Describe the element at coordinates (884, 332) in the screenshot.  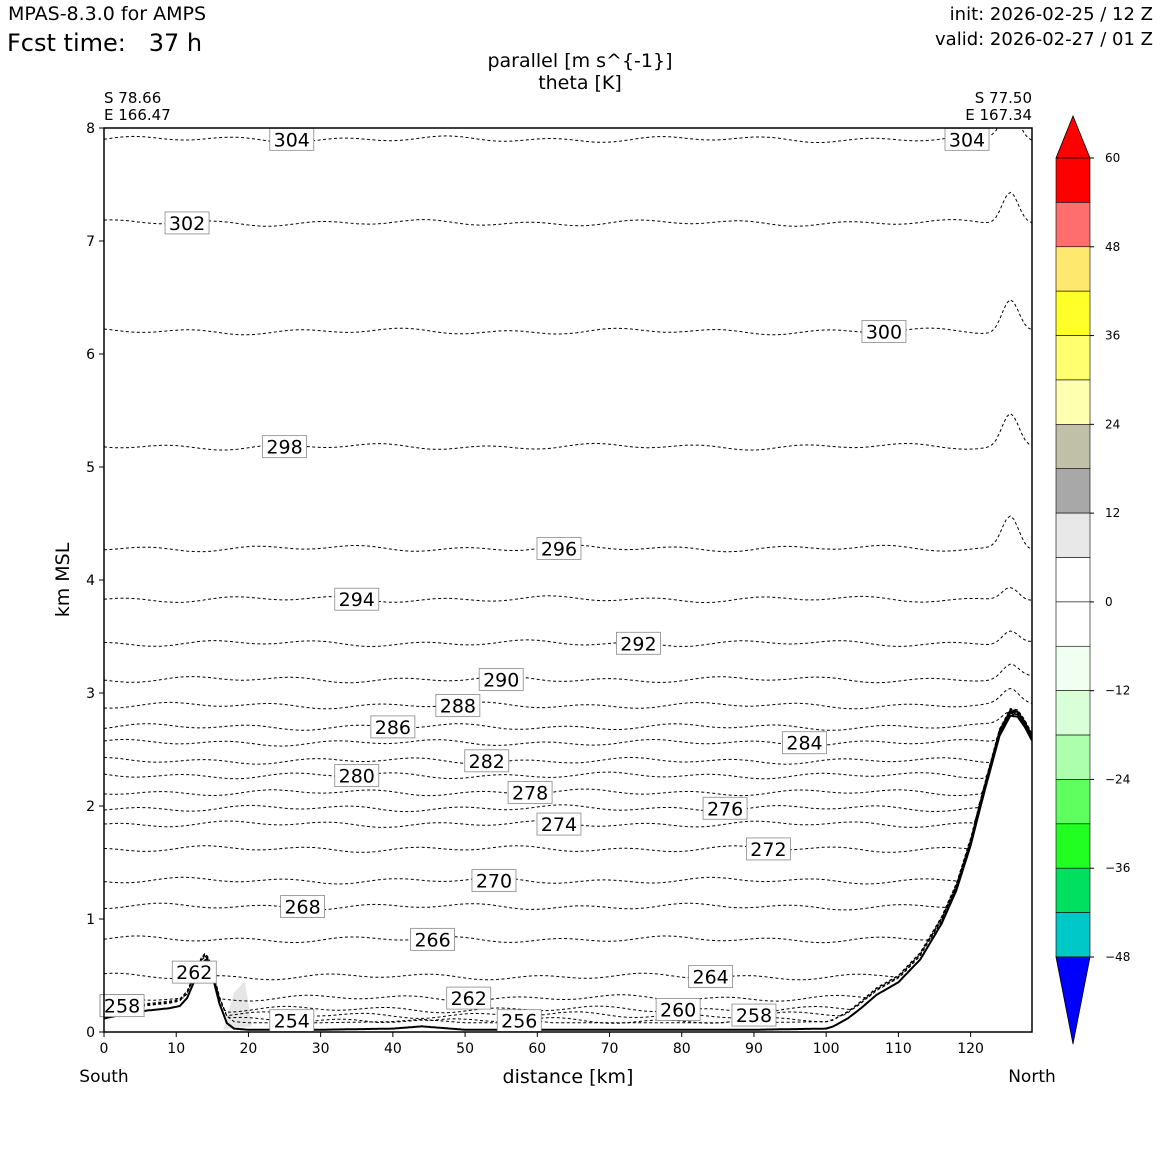
I see `theta-label-300: 300` at that location.